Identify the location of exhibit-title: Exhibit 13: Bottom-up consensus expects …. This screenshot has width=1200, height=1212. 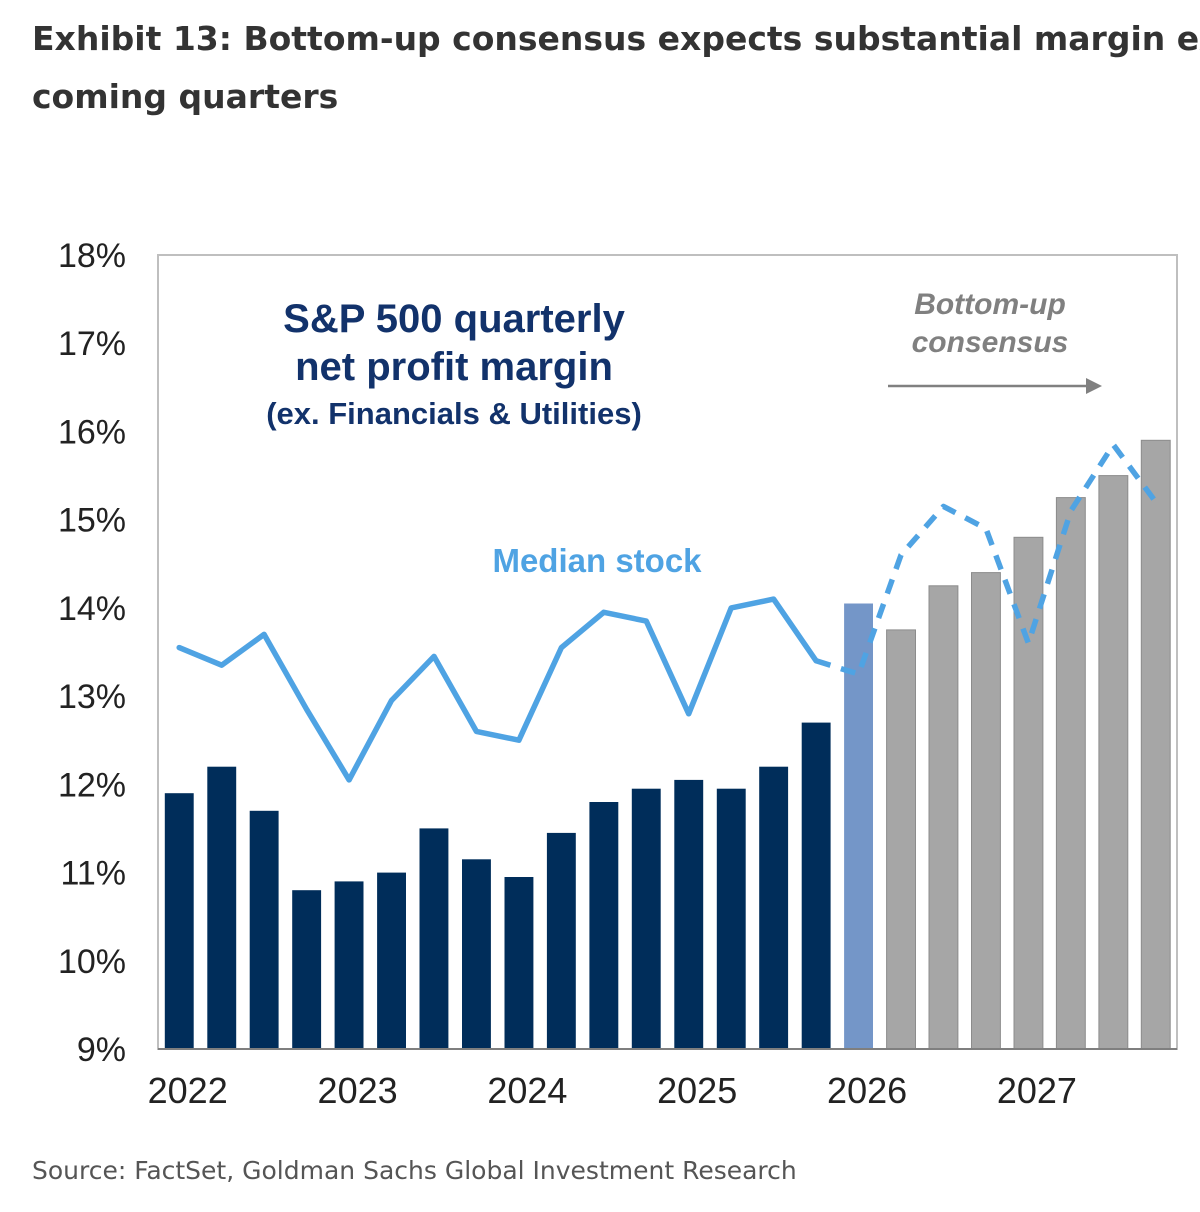
(616, 68).